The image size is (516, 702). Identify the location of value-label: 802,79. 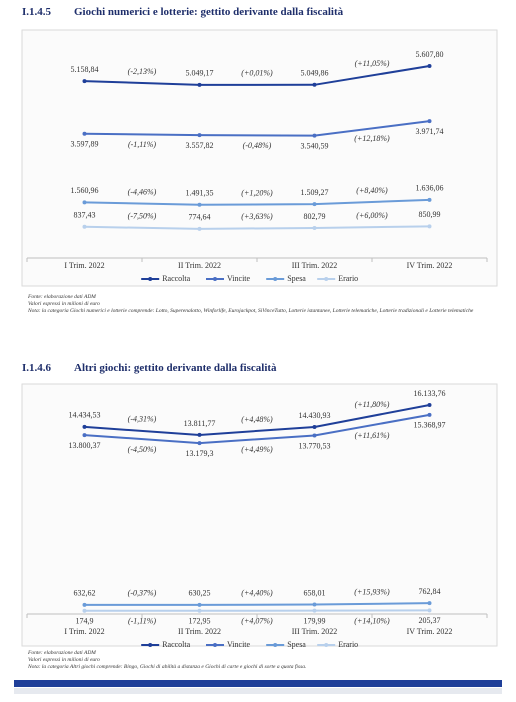
(315, 216).